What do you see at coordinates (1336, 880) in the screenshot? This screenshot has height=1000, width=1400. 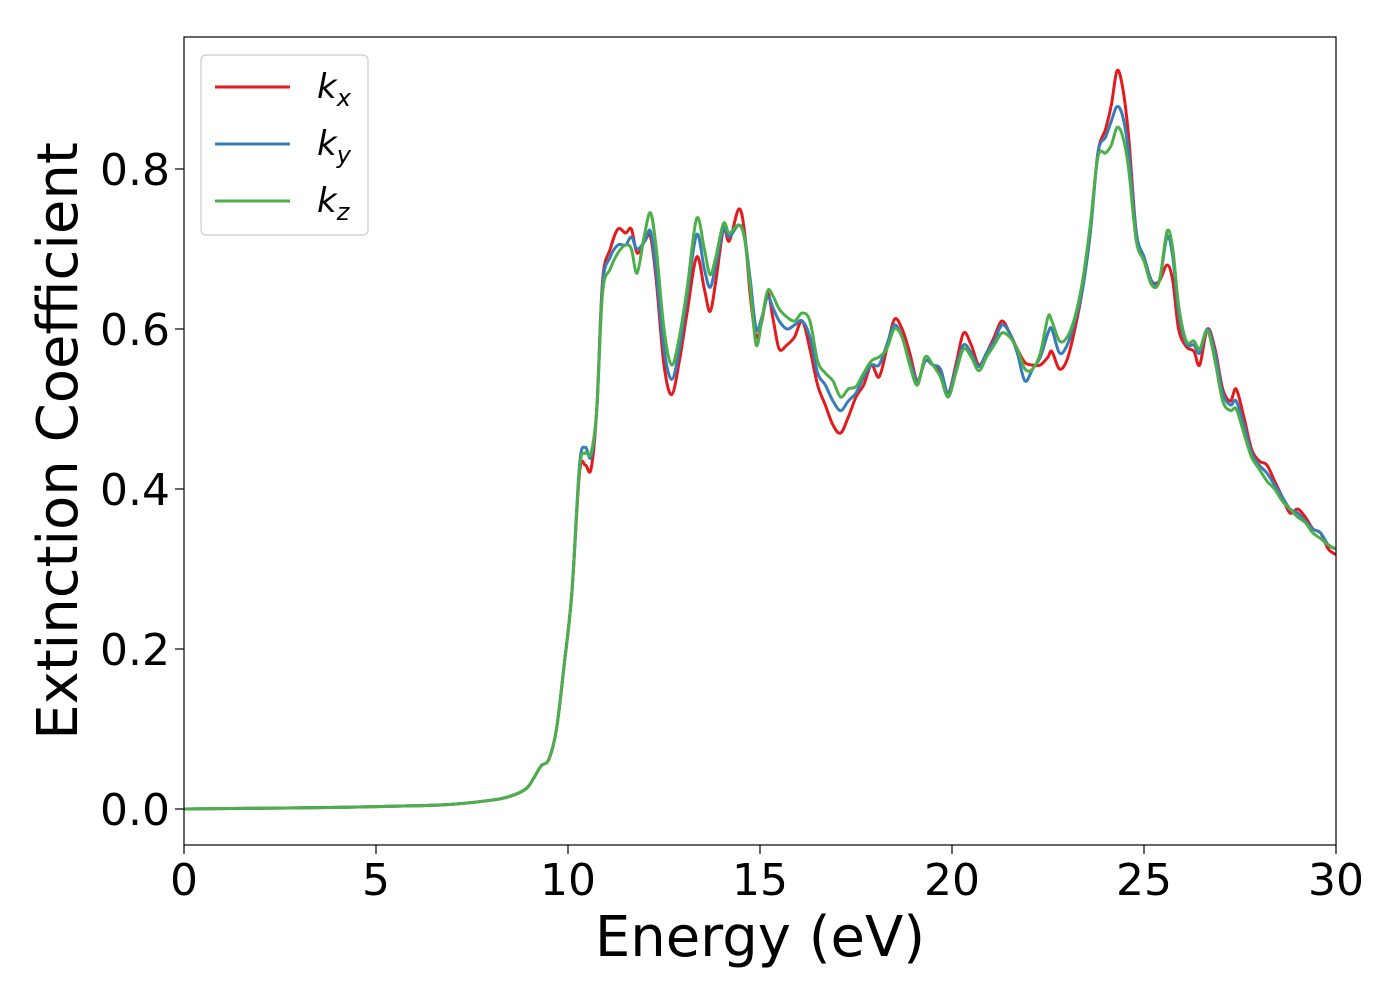 I see `x-tick-label: 30` at bounding box center [1336, 880].